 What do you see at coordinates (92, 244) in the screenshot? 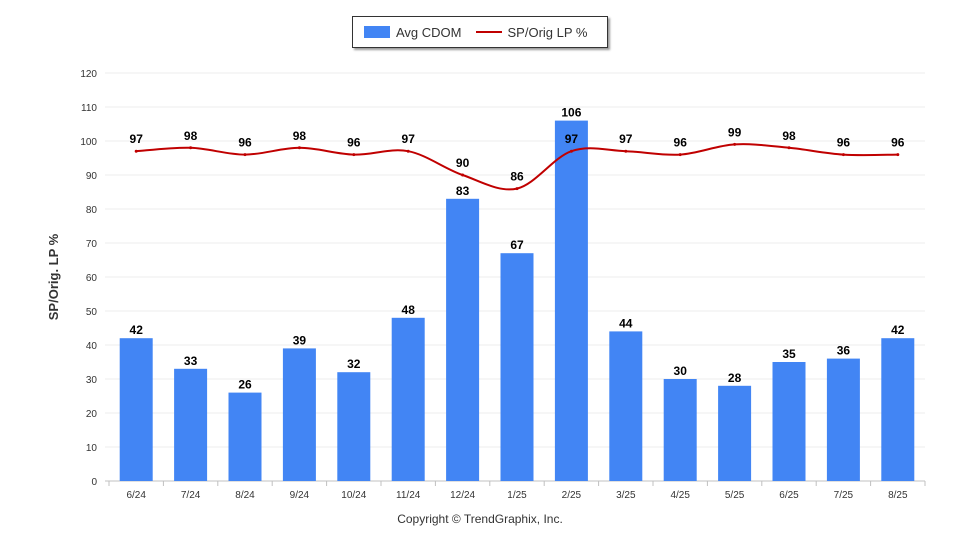
I see `y-tick-label: 70` at bounding box center [92, 244].